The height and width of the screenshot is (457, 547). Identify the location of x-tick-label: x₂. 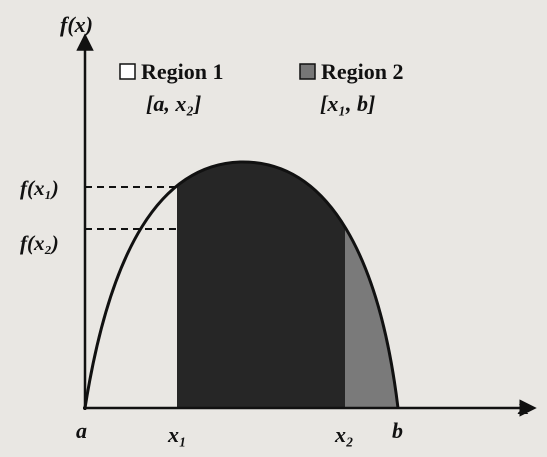
(344, 434).